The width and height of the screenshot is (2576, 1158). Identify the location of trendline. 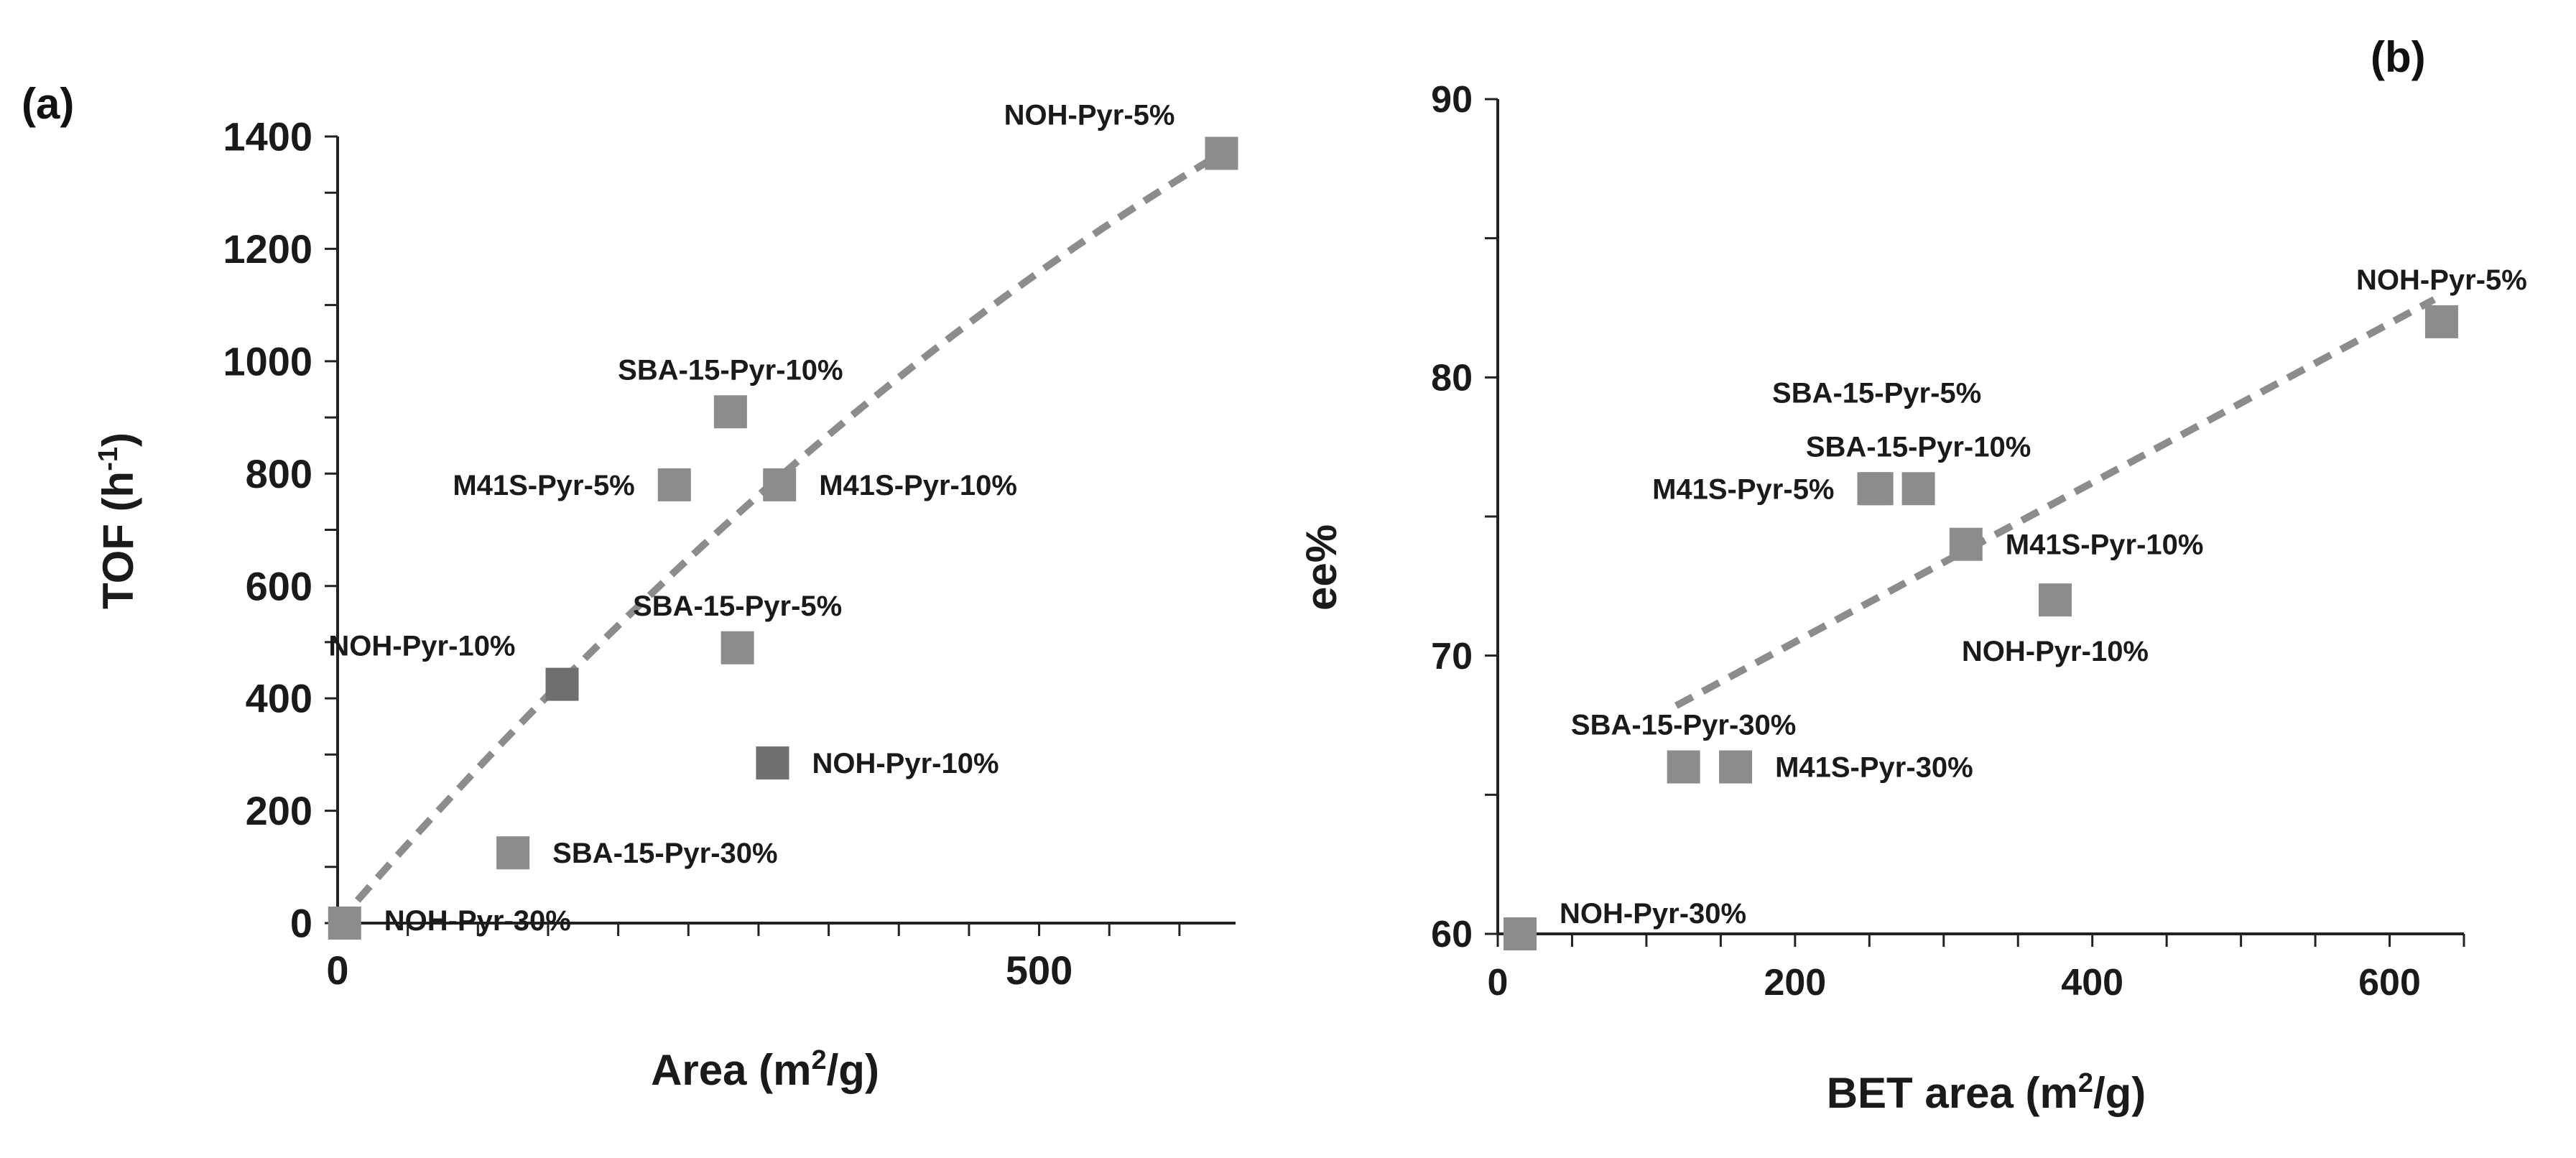
(2055, 502).